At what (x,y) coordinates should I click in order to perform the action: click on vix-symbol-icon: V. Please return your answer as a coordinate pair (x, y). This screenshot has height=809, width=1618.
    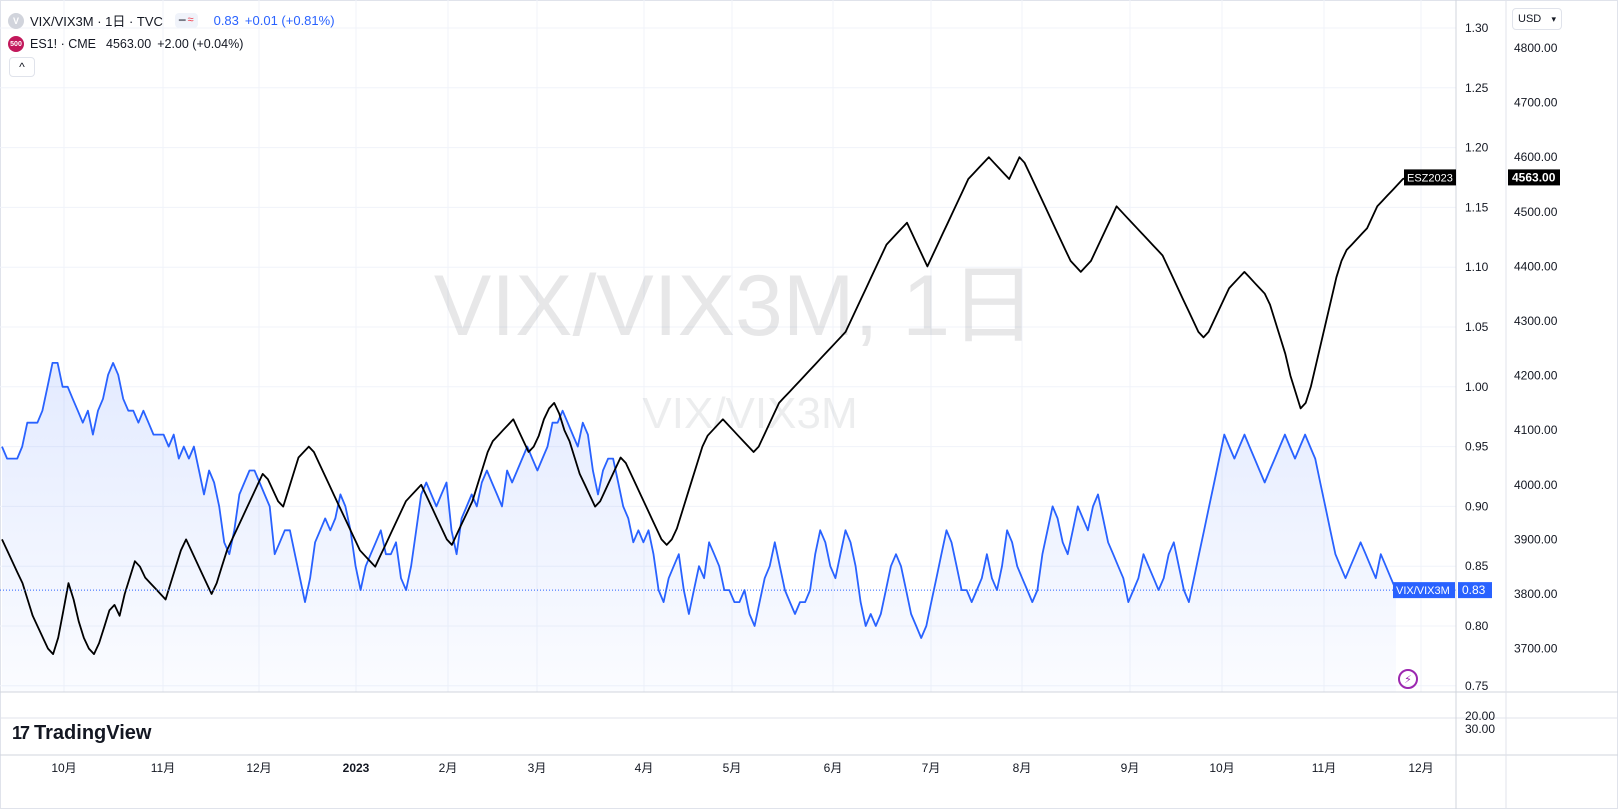
    Looking at the image, I should click on (16, 20).